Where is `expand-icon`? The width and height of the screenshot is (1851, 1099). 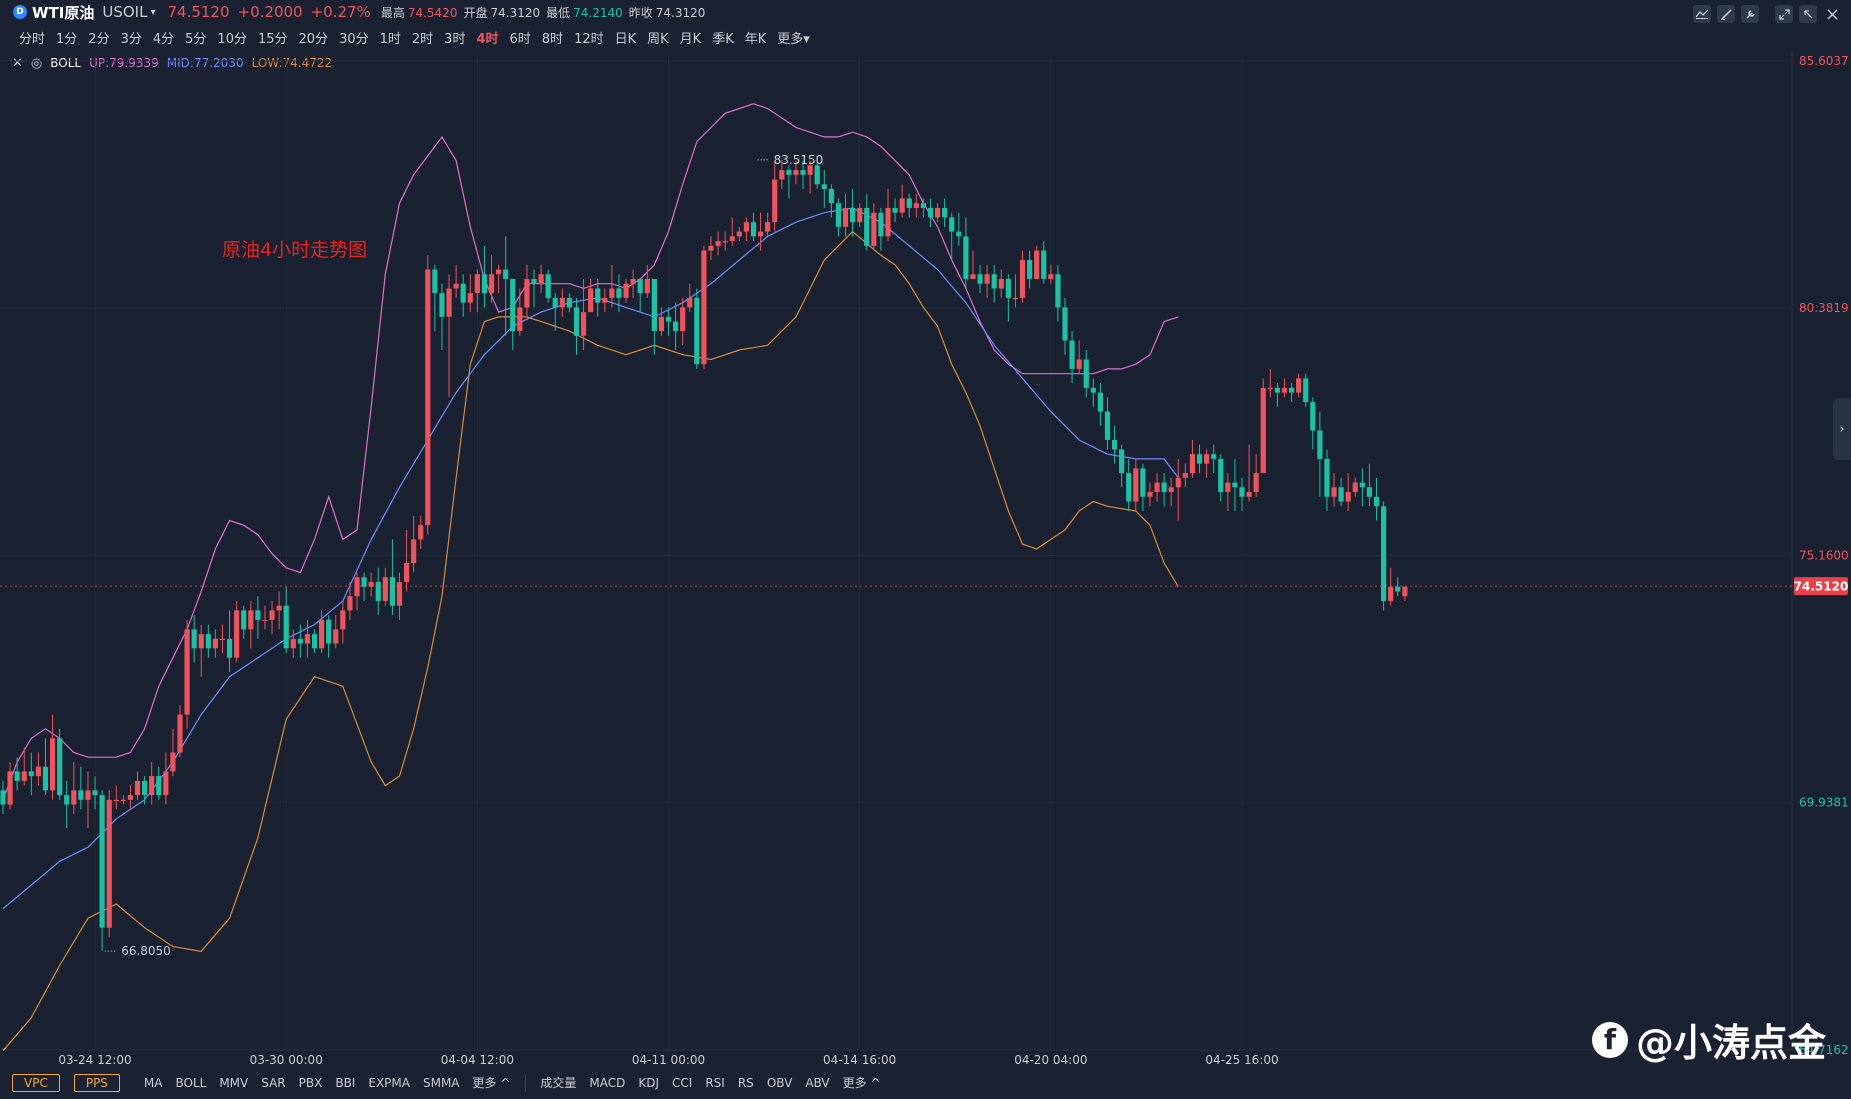
expand-icon is located at coordinates (1784, 14).